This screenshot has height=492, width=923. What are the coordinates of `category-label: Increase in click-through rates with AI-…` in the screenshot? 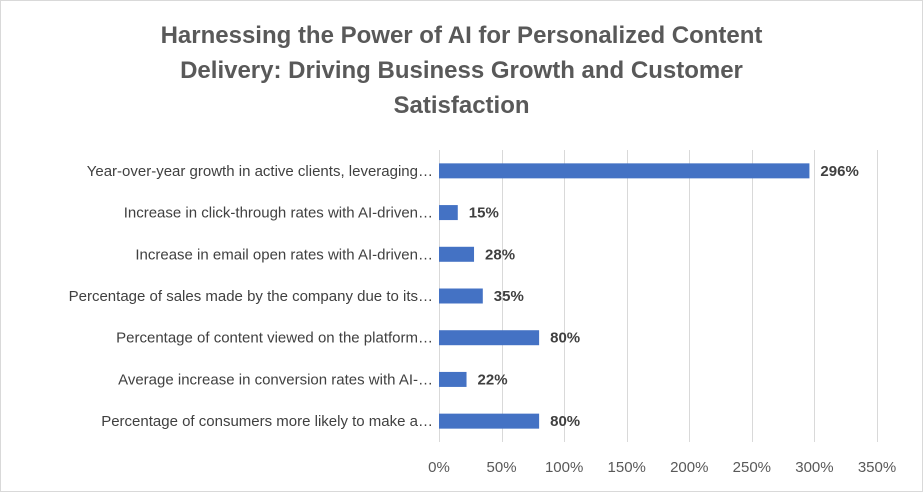 It's located at (278, 213).